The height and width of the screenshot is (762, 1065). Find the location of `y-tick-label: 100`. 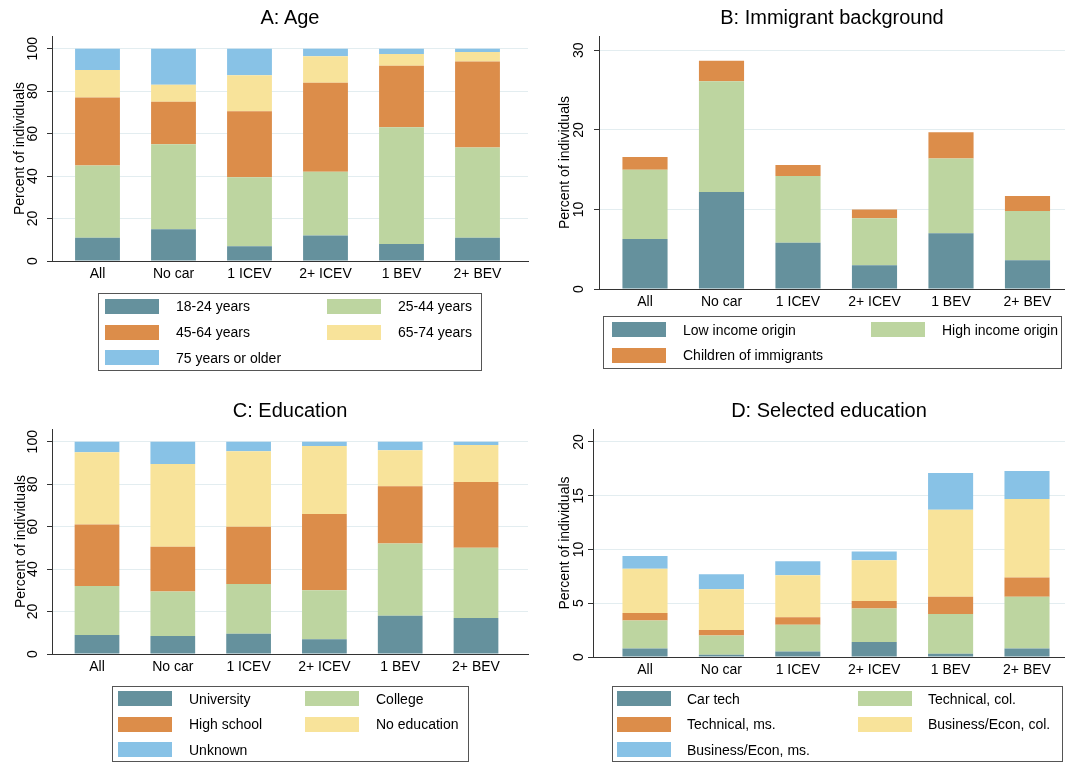

y-tick-label: 100 is located at coordinates (32, 441).